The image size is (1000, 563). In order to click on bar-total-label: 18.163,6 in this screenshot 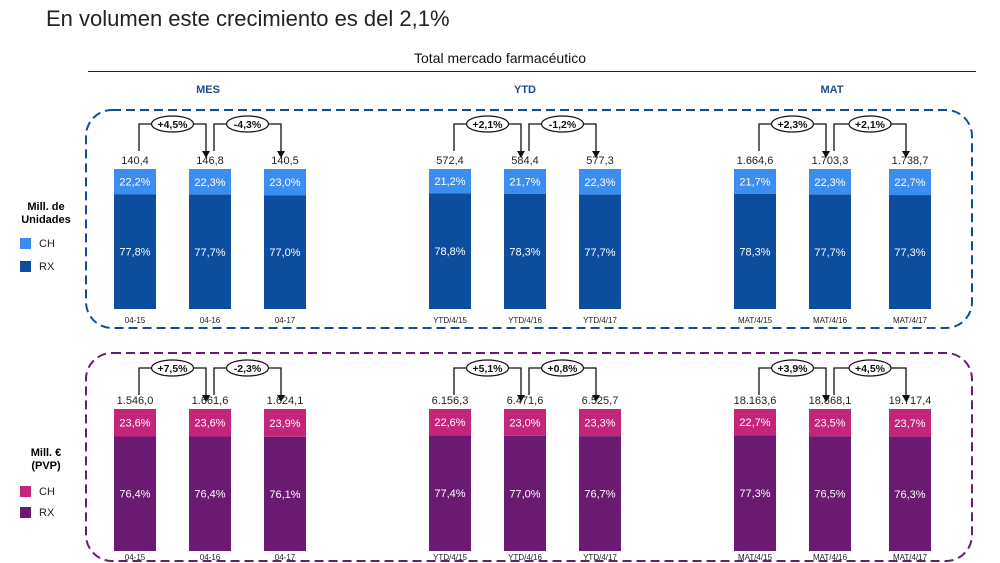, I will do `click(755, 401)`.